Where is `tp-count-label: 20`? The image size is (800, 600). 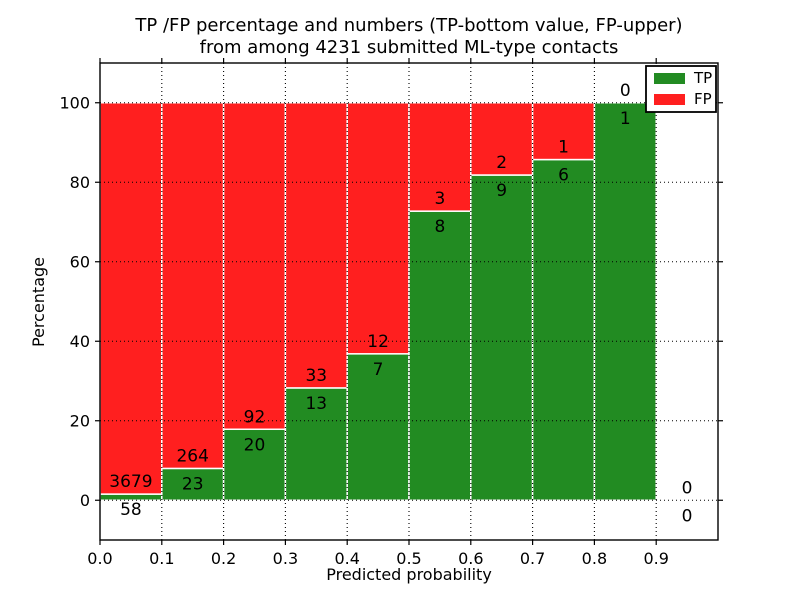 tp-count-label: 20 is located at coordinates (255, 445).